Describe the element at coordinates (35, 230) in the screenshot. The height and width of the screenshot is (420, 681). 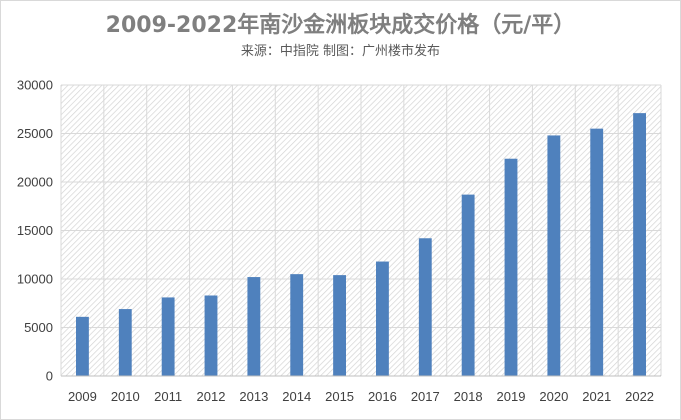
I see `y-tick-label: 15000` at that location.